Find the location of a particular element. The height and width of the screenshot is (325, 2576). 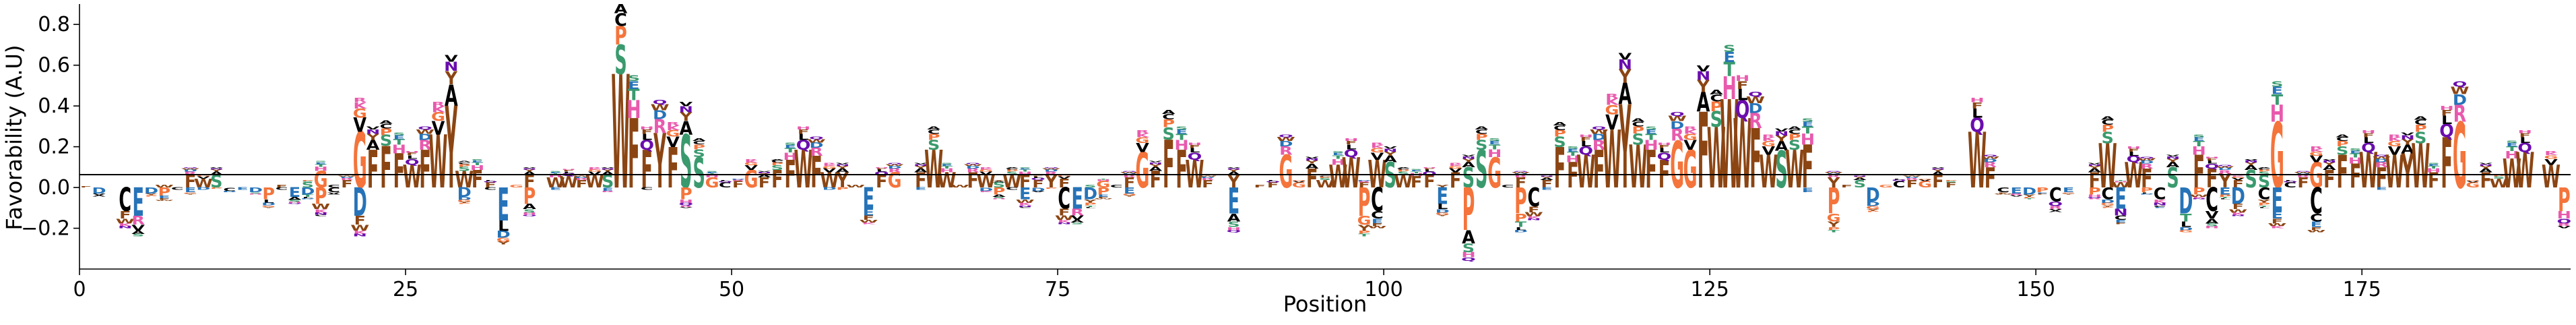

letter-pos-167-1: S is located at coordinates (2264, 174).